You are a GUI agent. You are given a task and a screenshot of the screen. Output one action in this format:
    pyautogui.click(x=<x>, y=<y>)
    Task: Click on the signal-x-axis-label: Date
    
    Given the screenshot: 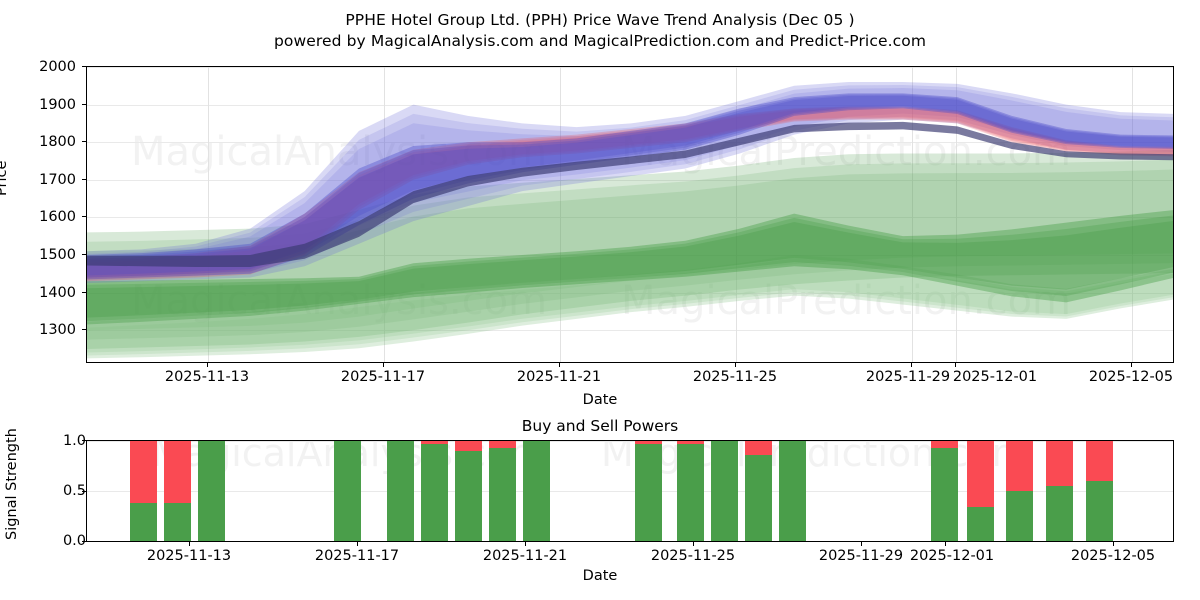 What is the action you would take?
    pyautogui.click(x=600, y=576)
    